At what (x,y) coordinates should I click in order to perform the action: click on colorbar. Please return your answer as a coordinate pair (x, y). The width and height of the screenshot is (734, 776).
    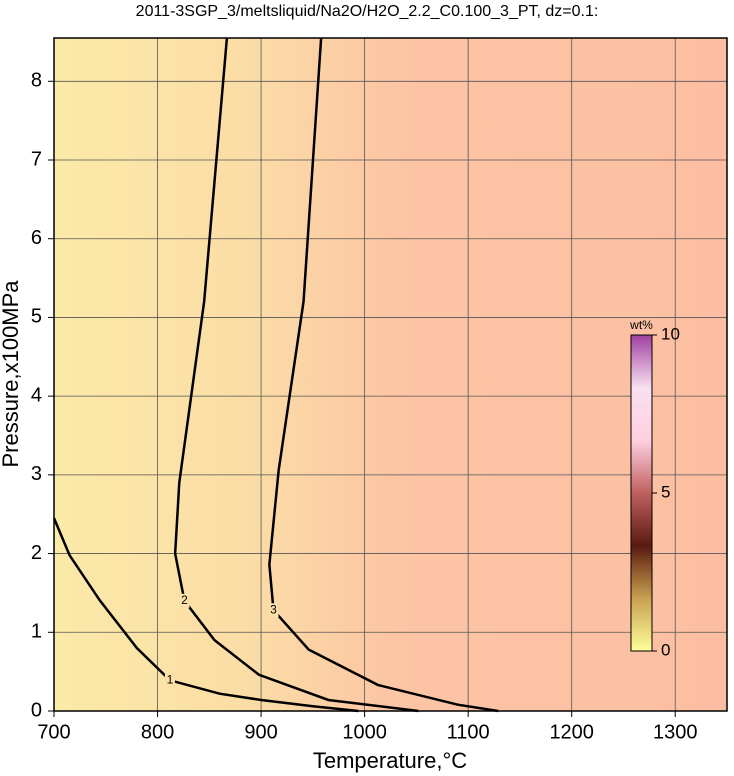
    Looking at the image, I should click on (641, 493).